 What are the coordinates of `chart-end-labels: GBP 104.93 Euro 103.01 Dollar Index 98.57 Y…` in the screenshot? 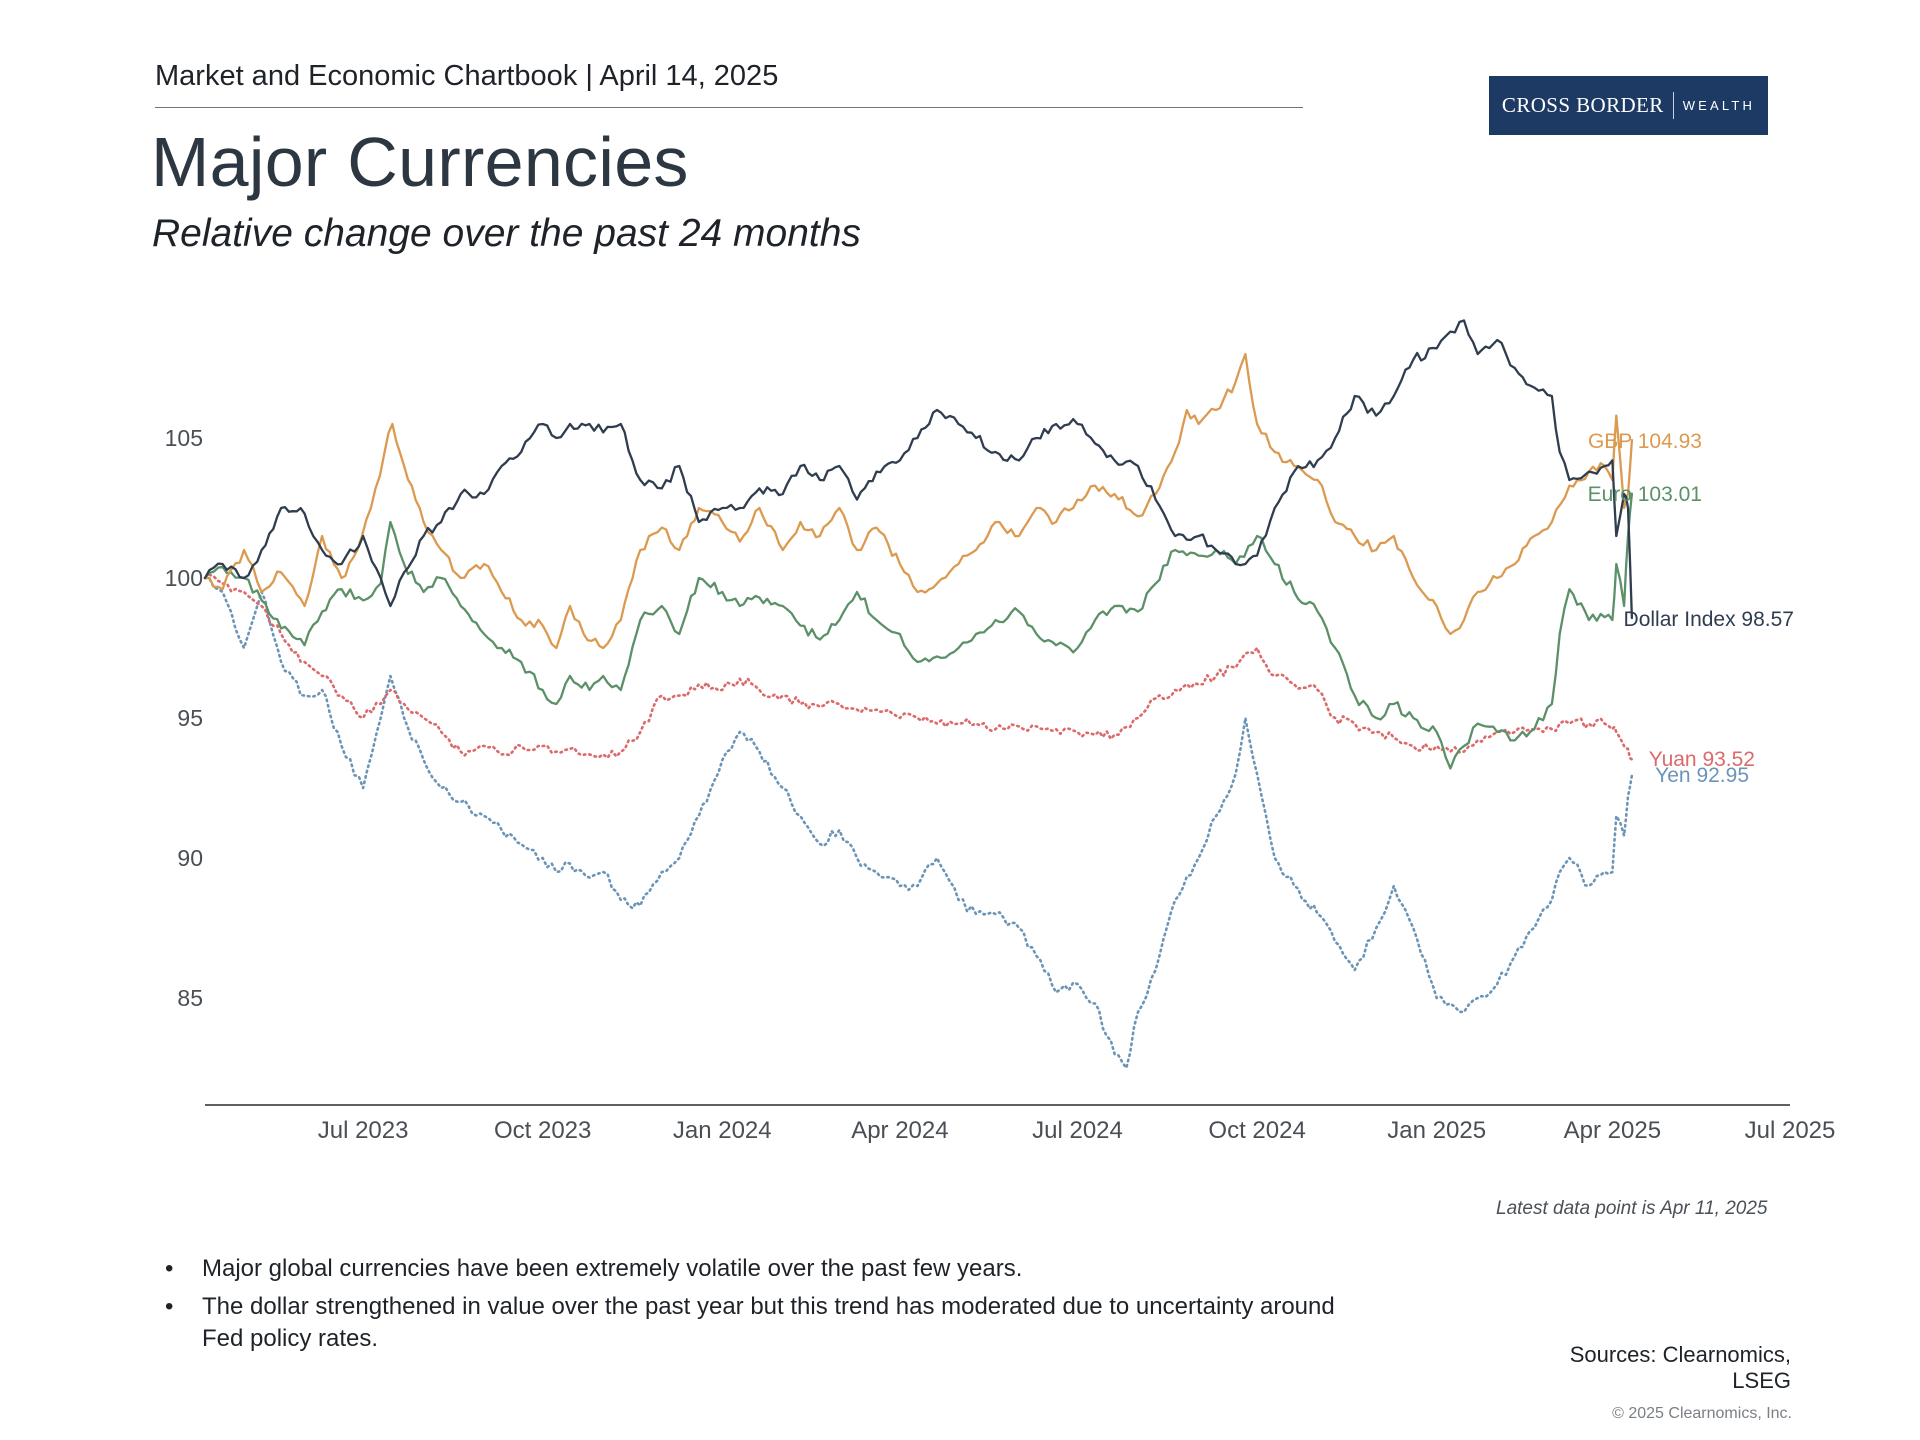 It's located at (1691, 608).